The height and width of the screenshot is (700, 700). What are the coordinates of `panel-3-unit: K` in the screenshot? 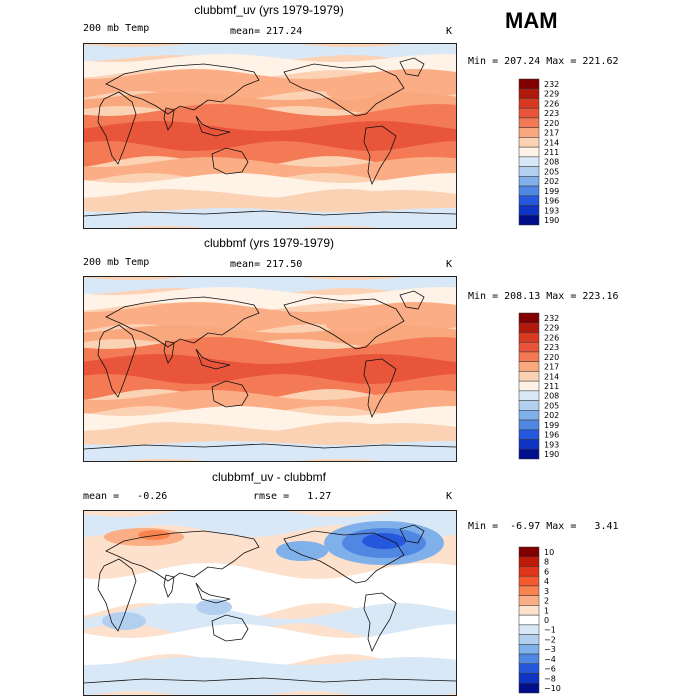 It's located at (449, 496).